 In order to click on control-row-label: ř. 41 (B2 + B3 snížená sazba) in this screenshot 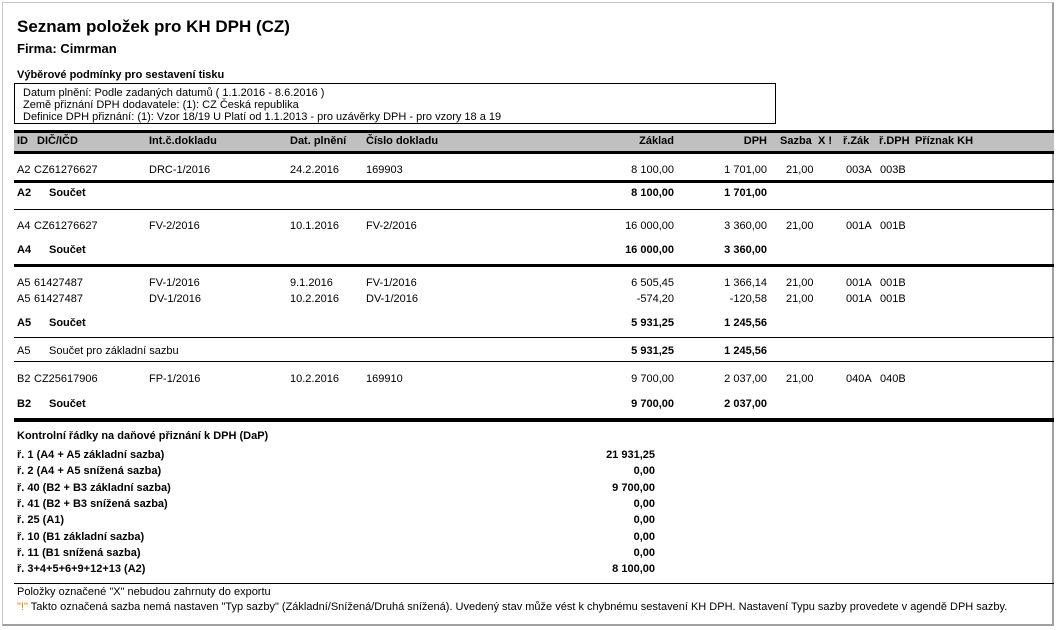, I will do `click(92, 503)`.